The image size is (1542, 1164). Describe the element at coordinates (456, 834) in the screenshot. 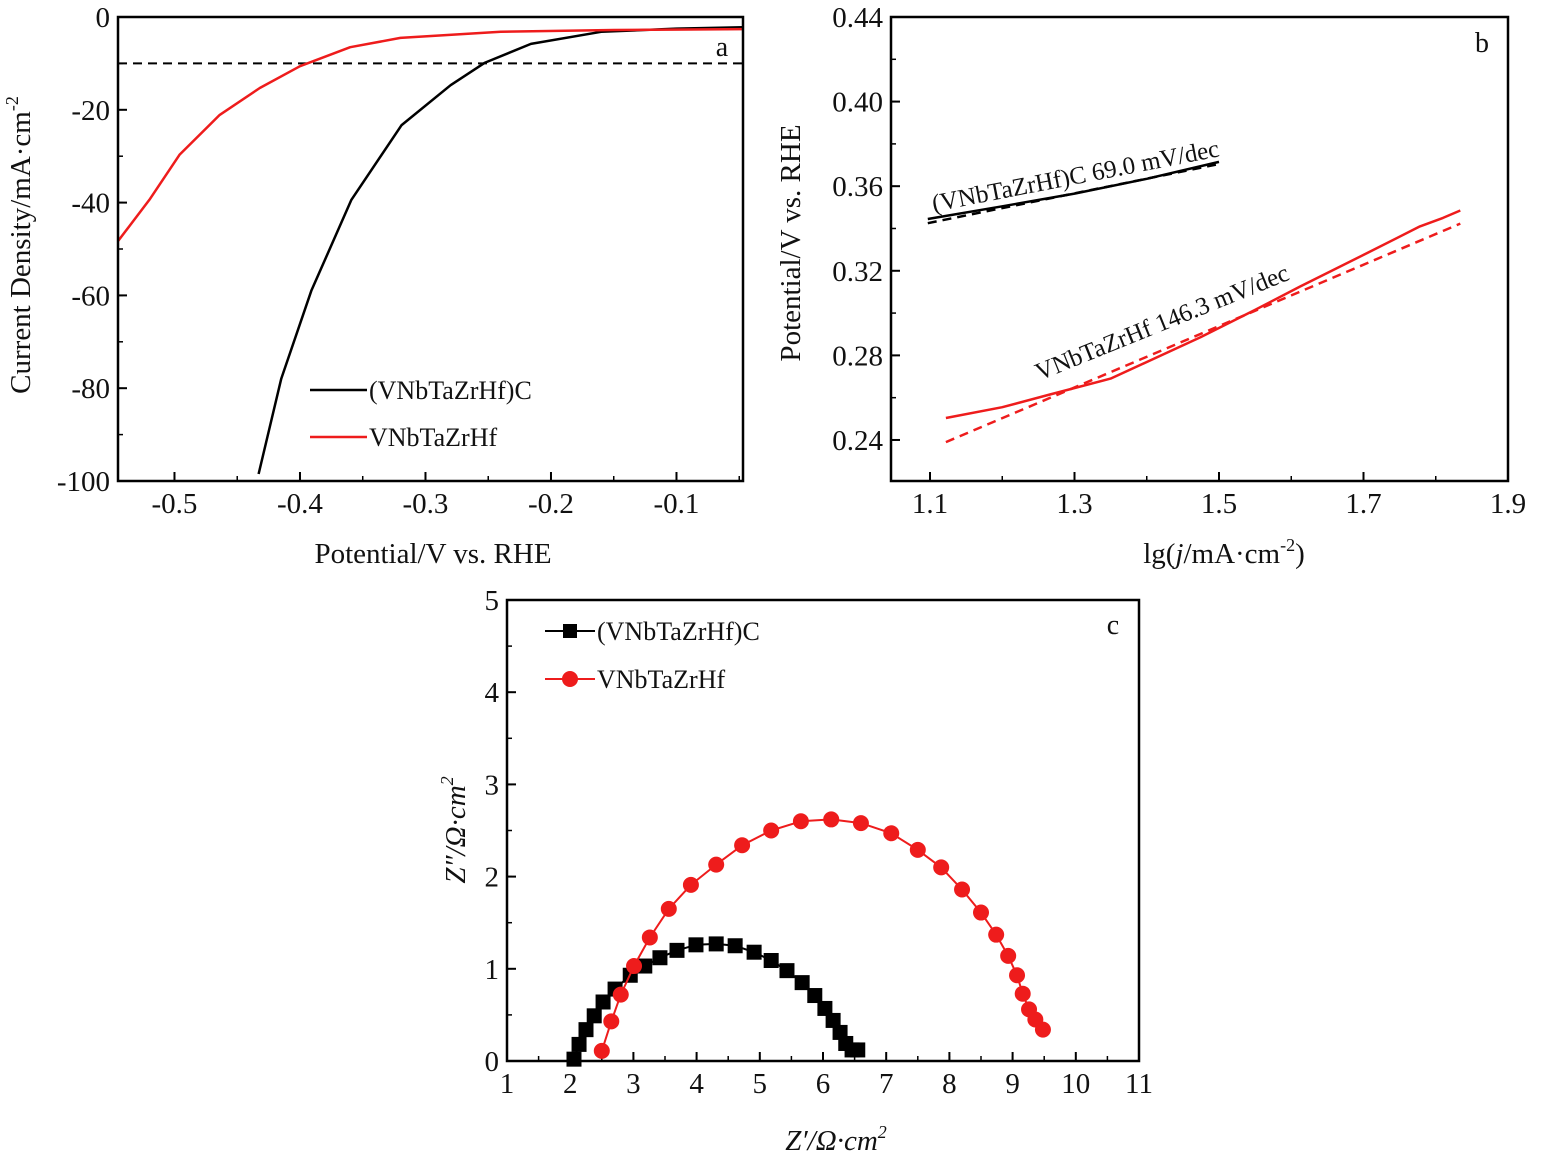

I see `y-title-c-text: Z″/Ω·cm` at that location.